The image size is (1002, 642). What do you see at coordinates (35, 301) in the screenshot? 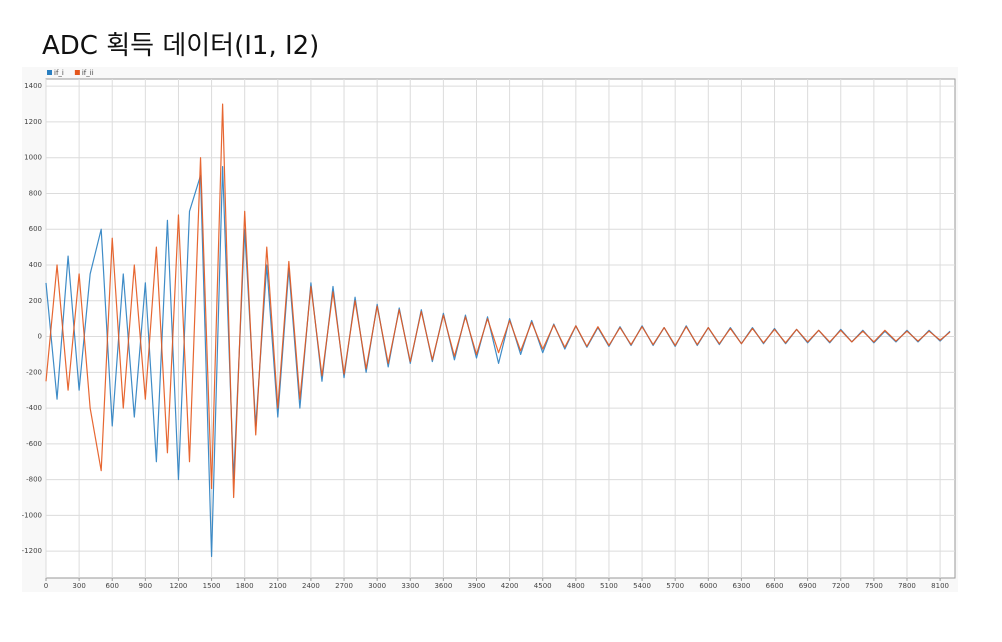
I see `y-tick-label: 200` at bounding box center [35, 301].